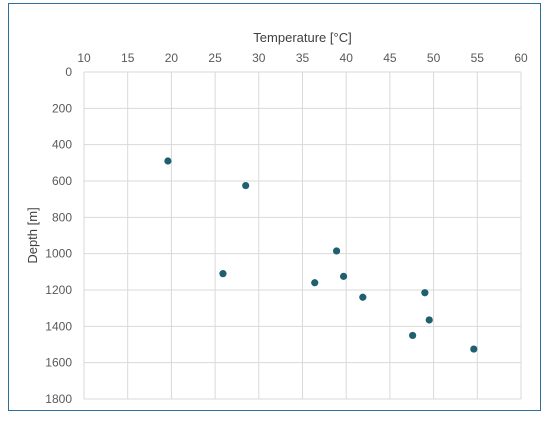 The image size is (550, 421). I want to click on x-tick-label: 60, so click(521, 58).